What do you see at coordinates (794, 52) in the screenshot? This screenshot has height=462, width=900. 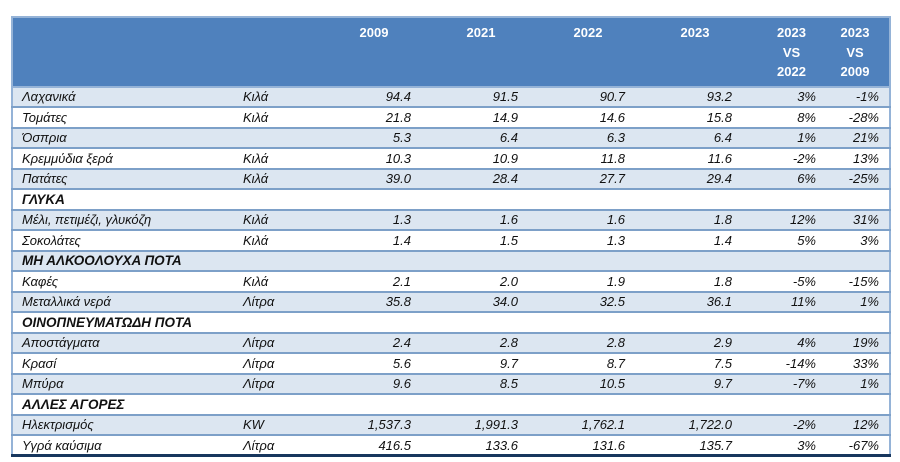 I see `column-header-2023-vs-2022: 2023 VS 2022` at bounding box center [794, 52].